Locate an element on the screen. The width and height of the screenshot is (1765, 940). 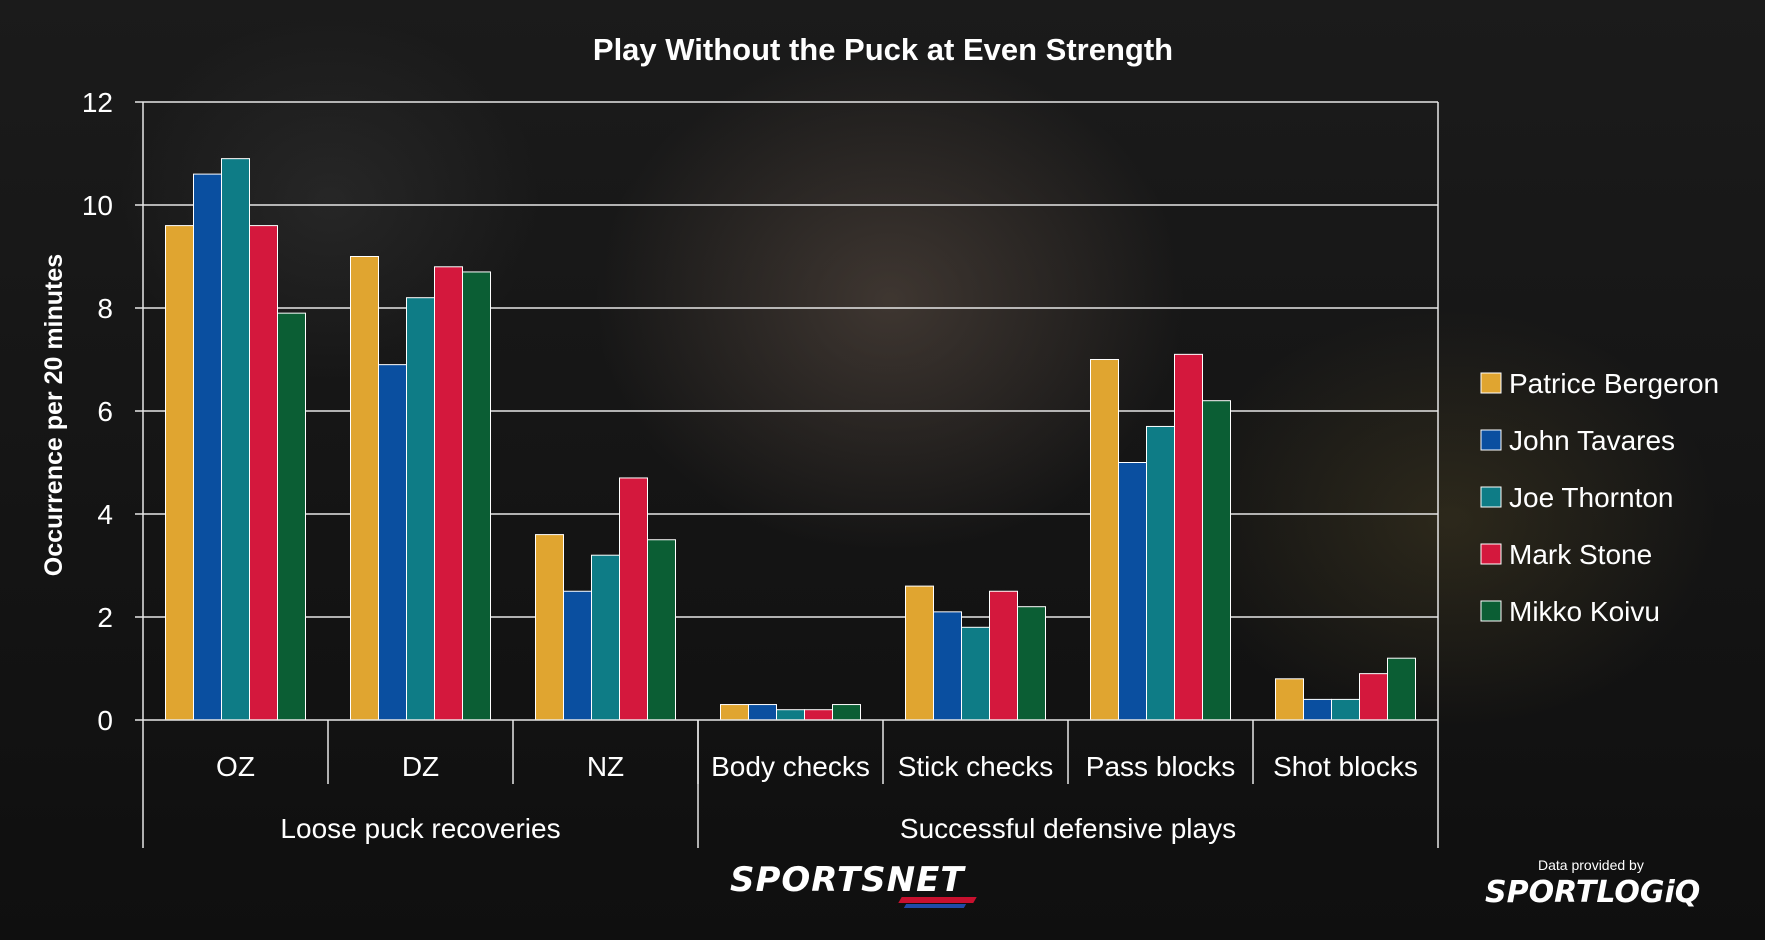
bar-oz-mikko-koivu is located at coordinates (291, 516).